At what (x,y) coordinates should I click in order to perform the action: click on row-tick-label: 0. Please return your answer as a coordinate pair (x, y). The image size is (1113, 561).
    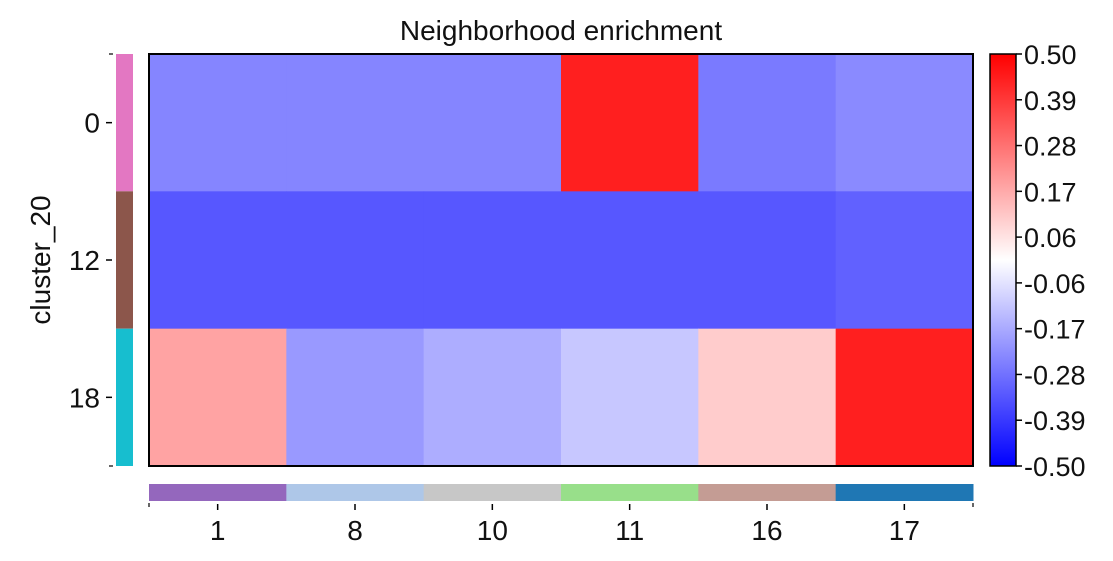
    Looking at the image, I should click on (92, 123).